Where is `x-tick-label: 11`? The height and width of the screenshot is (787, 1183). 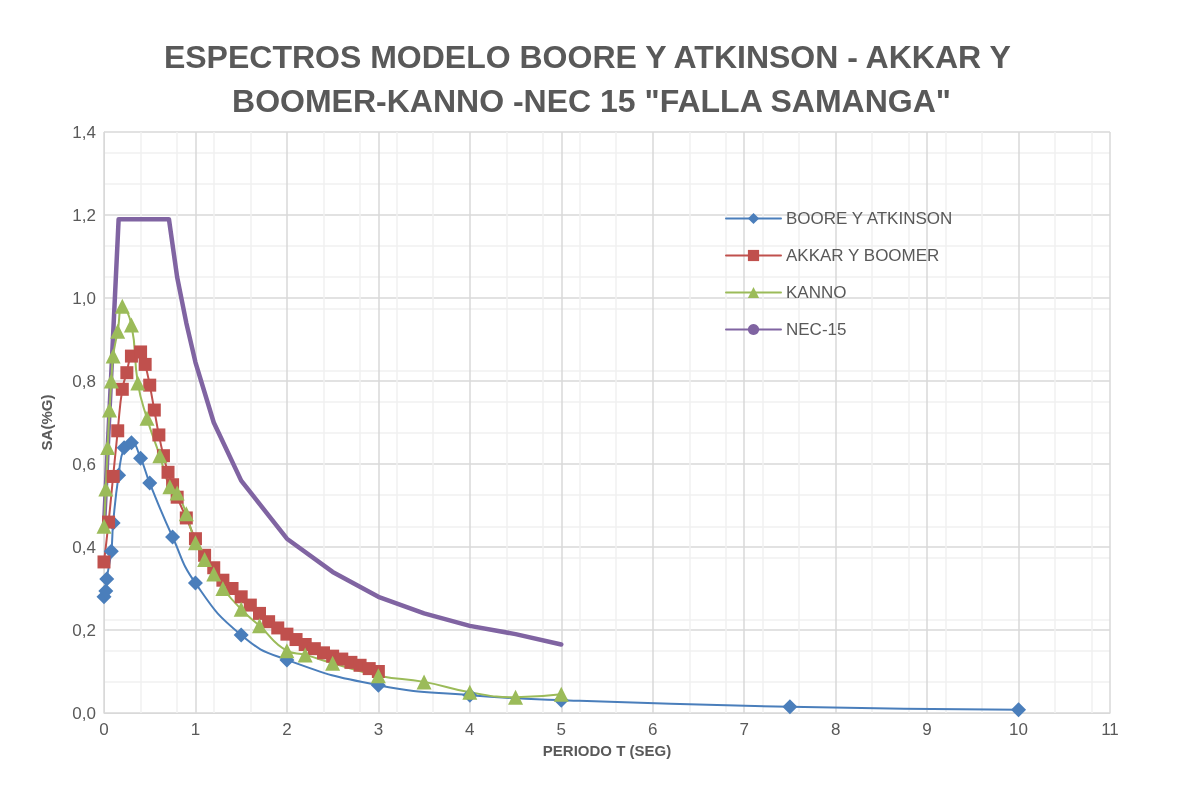
x-tick-label: 11 is located at coordinates (1110, 729).